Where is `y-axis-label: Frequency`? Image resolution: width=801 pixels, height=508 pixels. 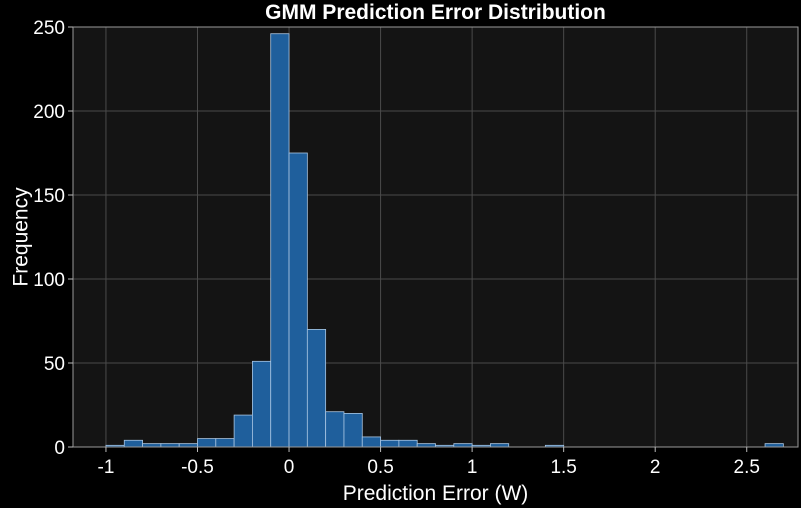 y-axis-label: Frequency is located at coordinates (20, 237).